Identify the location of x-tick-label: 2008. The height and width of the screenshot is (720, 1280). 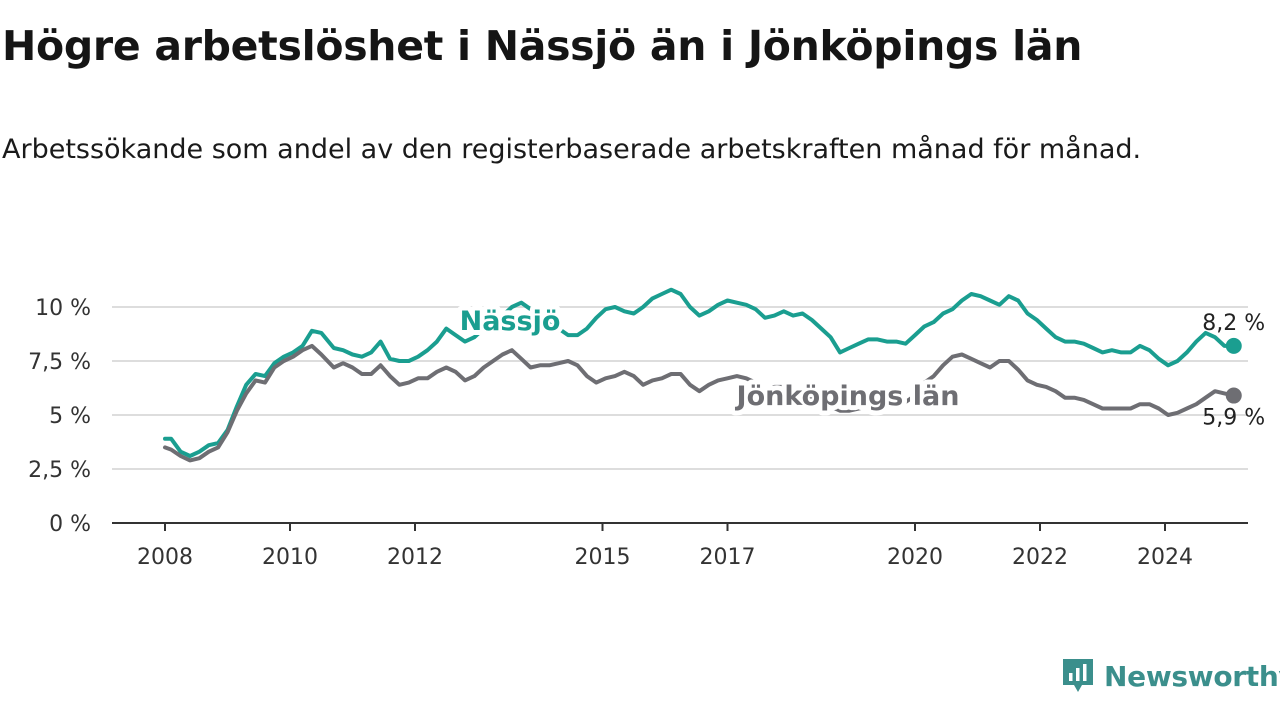
(165, 557).